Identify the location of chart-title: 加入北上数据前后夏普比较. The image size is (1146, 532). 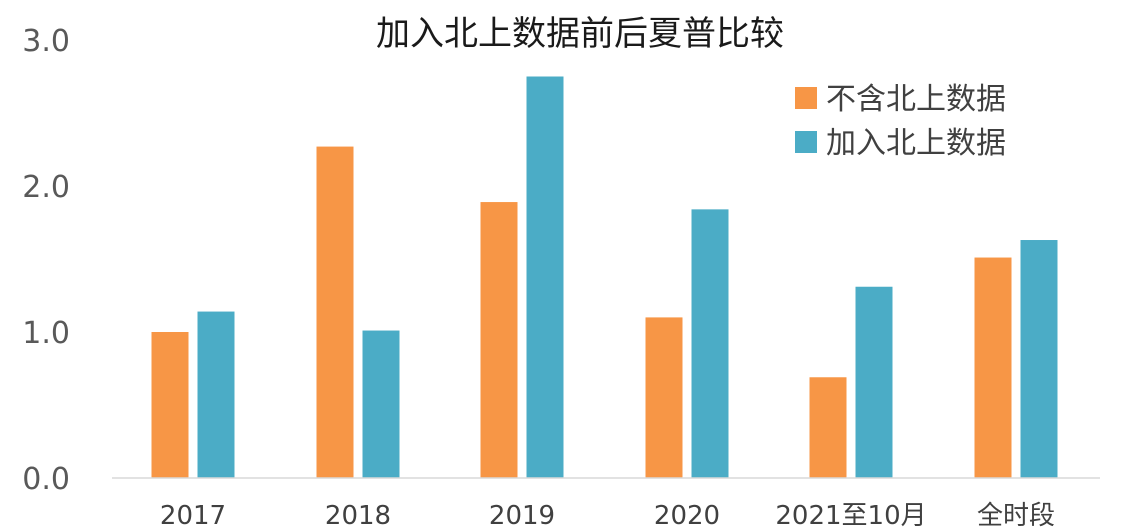
(580, 34).